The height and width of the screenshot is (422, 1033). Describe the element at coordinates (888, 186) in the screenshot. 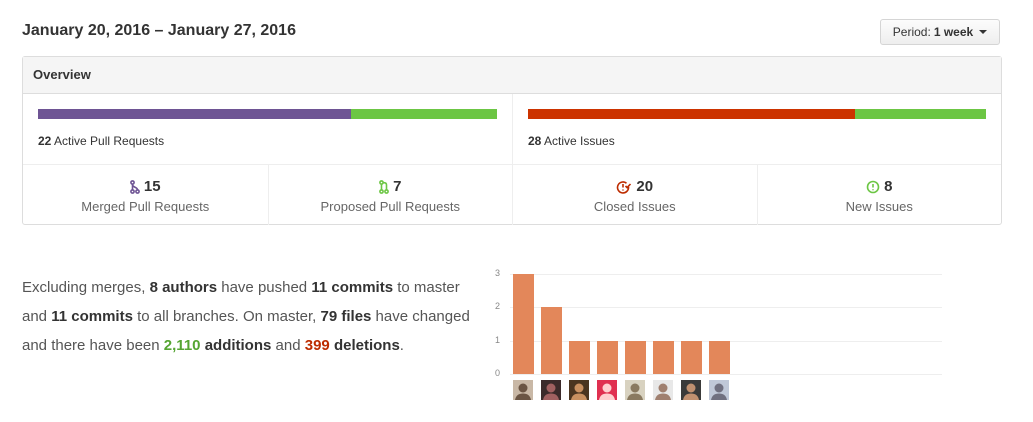

I see `new-issues-count: 8` at that location.